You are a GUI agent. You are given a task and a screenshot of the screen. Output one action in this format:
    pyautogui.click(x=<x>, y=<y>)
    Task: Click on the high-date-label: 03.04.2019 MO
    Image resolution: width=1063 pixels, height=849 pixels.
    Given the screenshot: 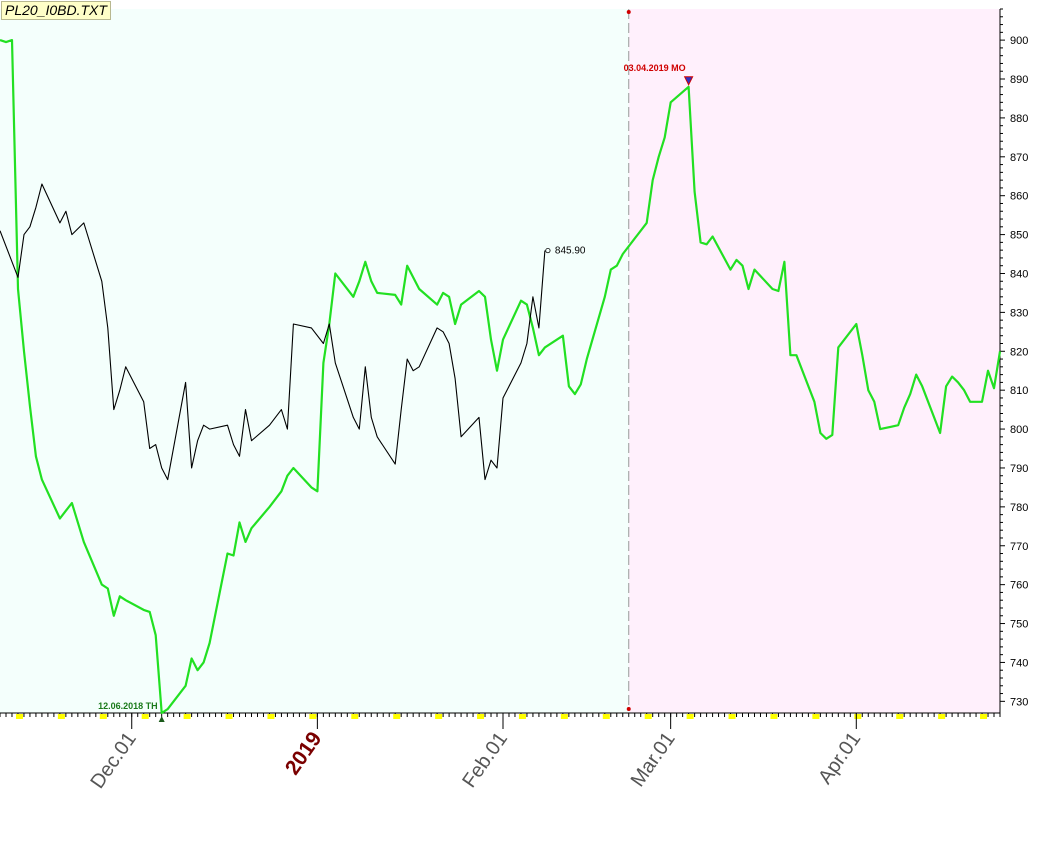 What is the action you would take?
    pyautogui.click(x=655, y=68)
    